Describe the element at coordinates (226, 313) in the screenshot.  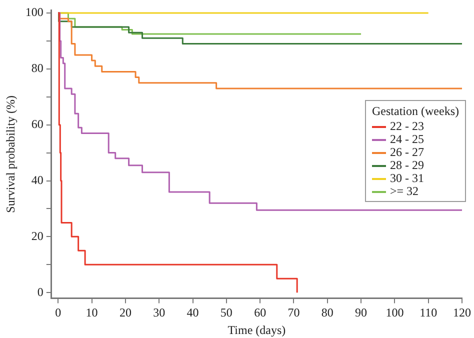
I see `x-tick-label: 50` at that location.